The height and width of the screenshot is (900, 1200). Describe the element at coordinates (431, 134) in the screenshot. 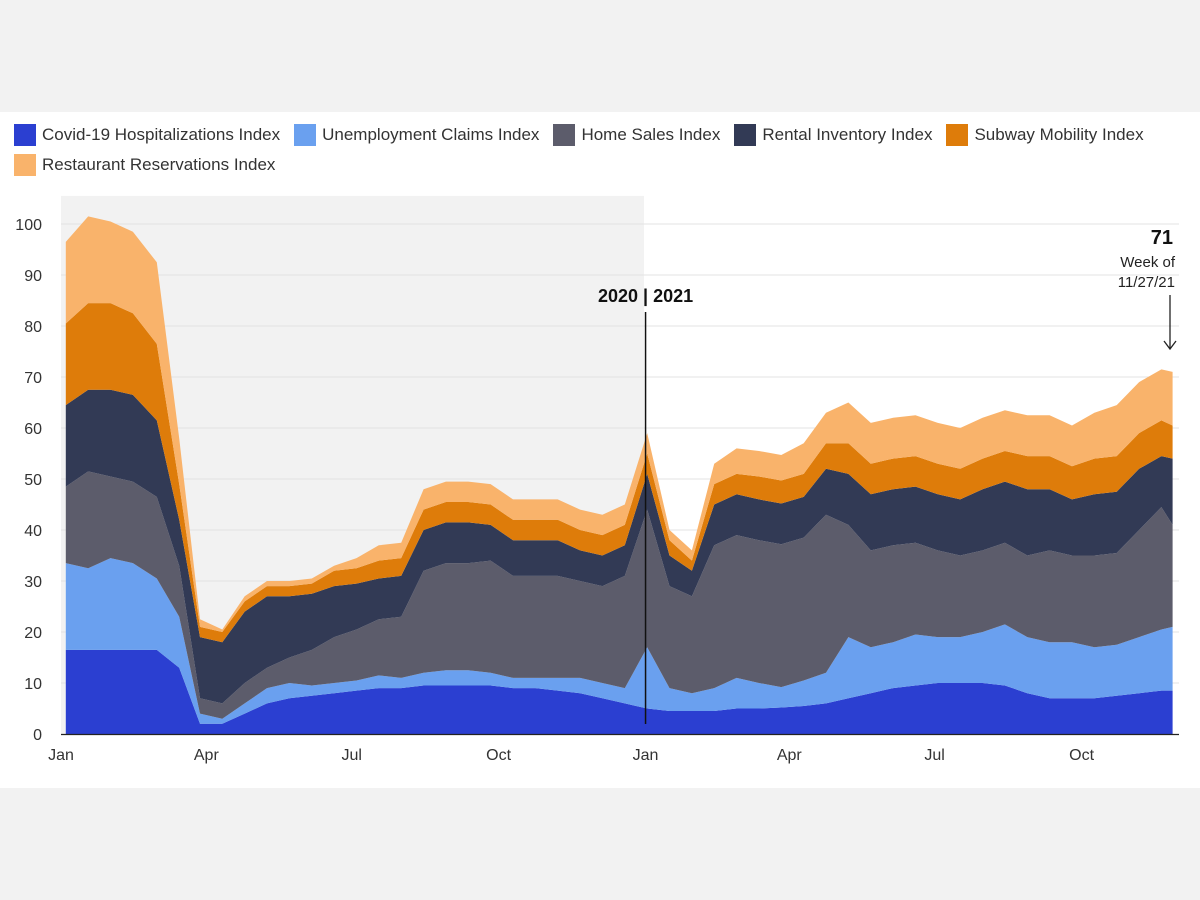

I see `legend-label: Unemployment Claims Index` at that location.